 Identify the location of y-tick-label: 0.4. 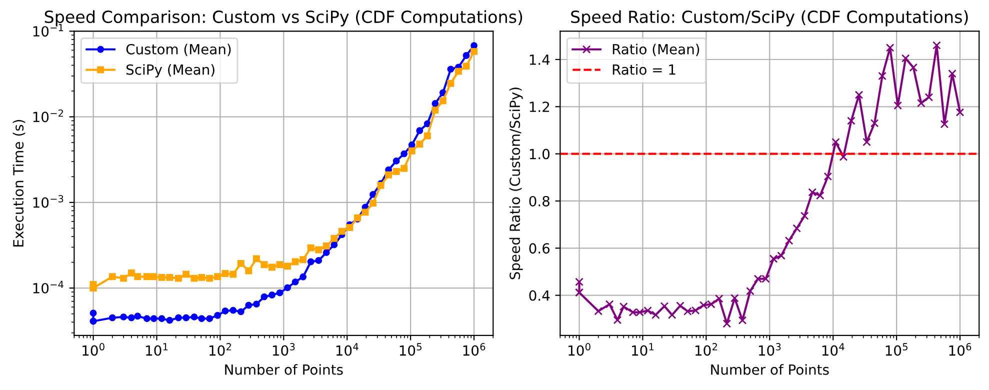
(539, 295).